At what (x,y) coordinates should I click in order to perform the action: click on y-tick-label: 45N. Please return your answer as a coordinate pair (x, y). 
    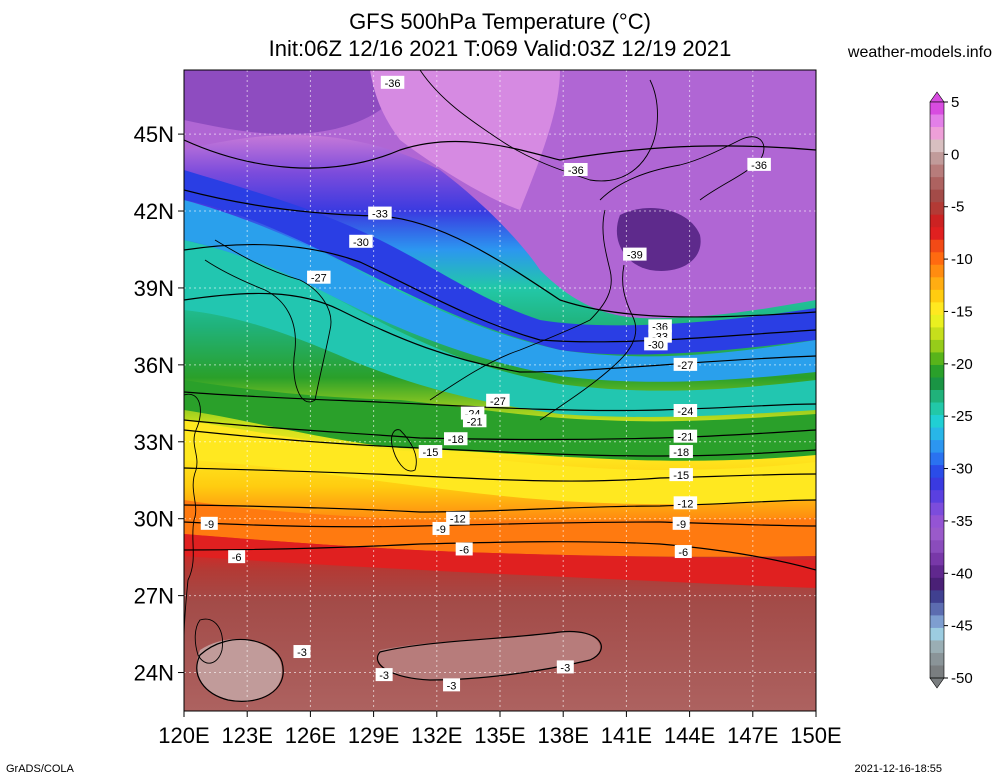
    Looking at the image, I should click on (154, 134).